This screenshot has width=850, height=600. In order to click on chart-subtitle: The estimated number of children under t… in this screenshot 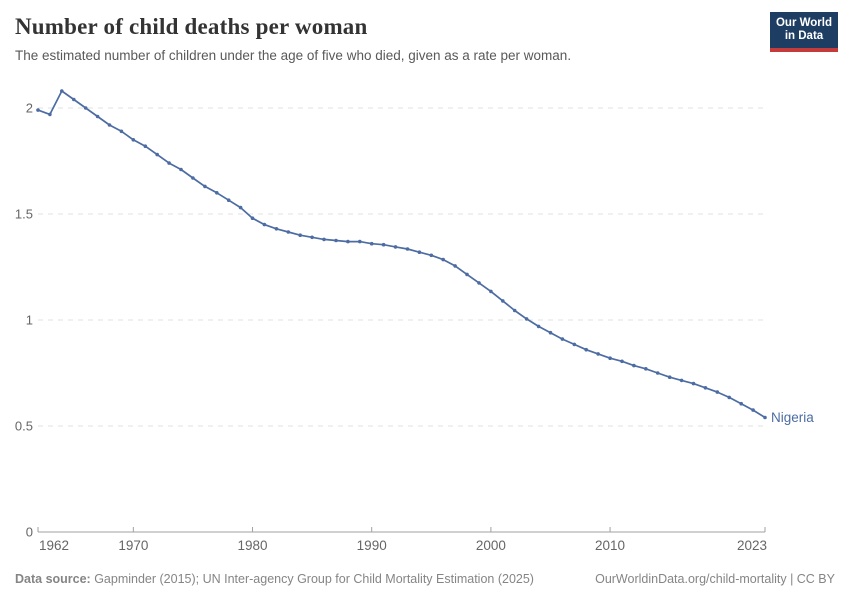, I will do `click(293, 55)`.